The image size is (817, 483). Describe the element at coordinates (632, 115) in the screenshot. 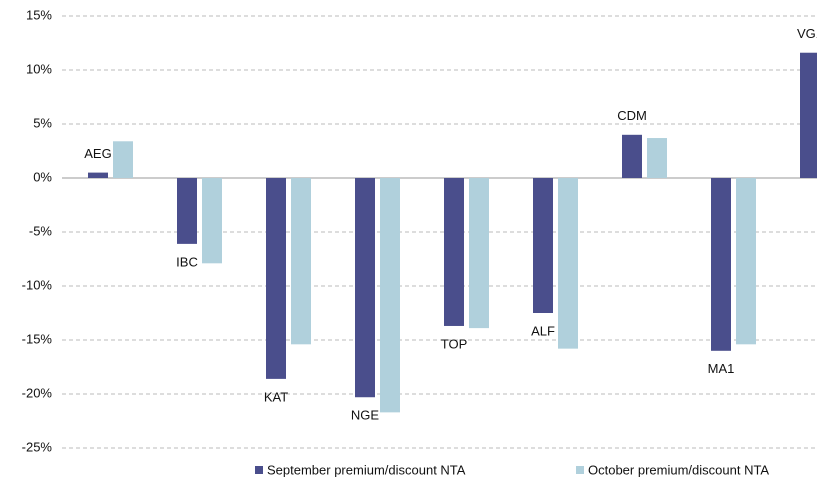

I see `category-label: CDM` at that location.